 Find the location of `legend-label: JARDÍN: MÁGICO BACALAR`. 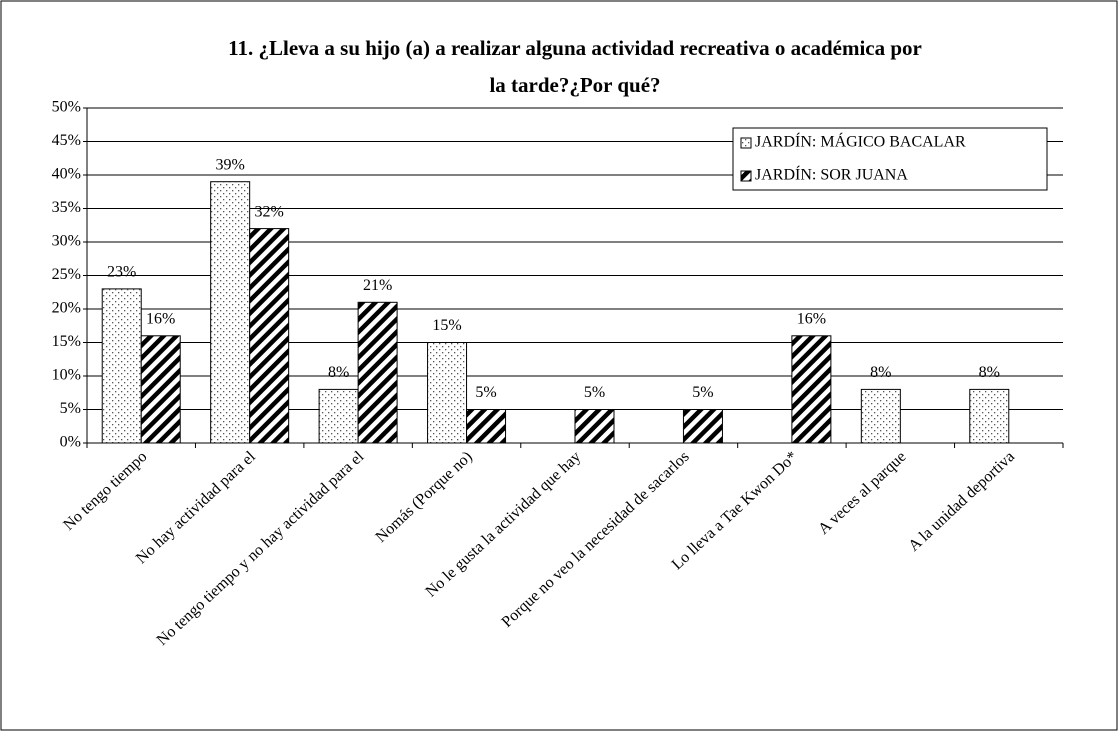

legend-label: JARDÍN: MÁGICO BACALAR is located at coordinates (860, 141).